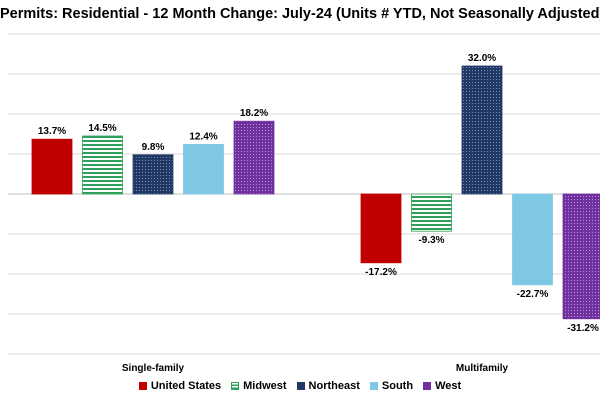 The height and width of the screenshot is (400, 600). What do you see at coordinates (203, 136) in the screenshot?
I see `data-label: 12.4%` at bounding box center [203, 136].